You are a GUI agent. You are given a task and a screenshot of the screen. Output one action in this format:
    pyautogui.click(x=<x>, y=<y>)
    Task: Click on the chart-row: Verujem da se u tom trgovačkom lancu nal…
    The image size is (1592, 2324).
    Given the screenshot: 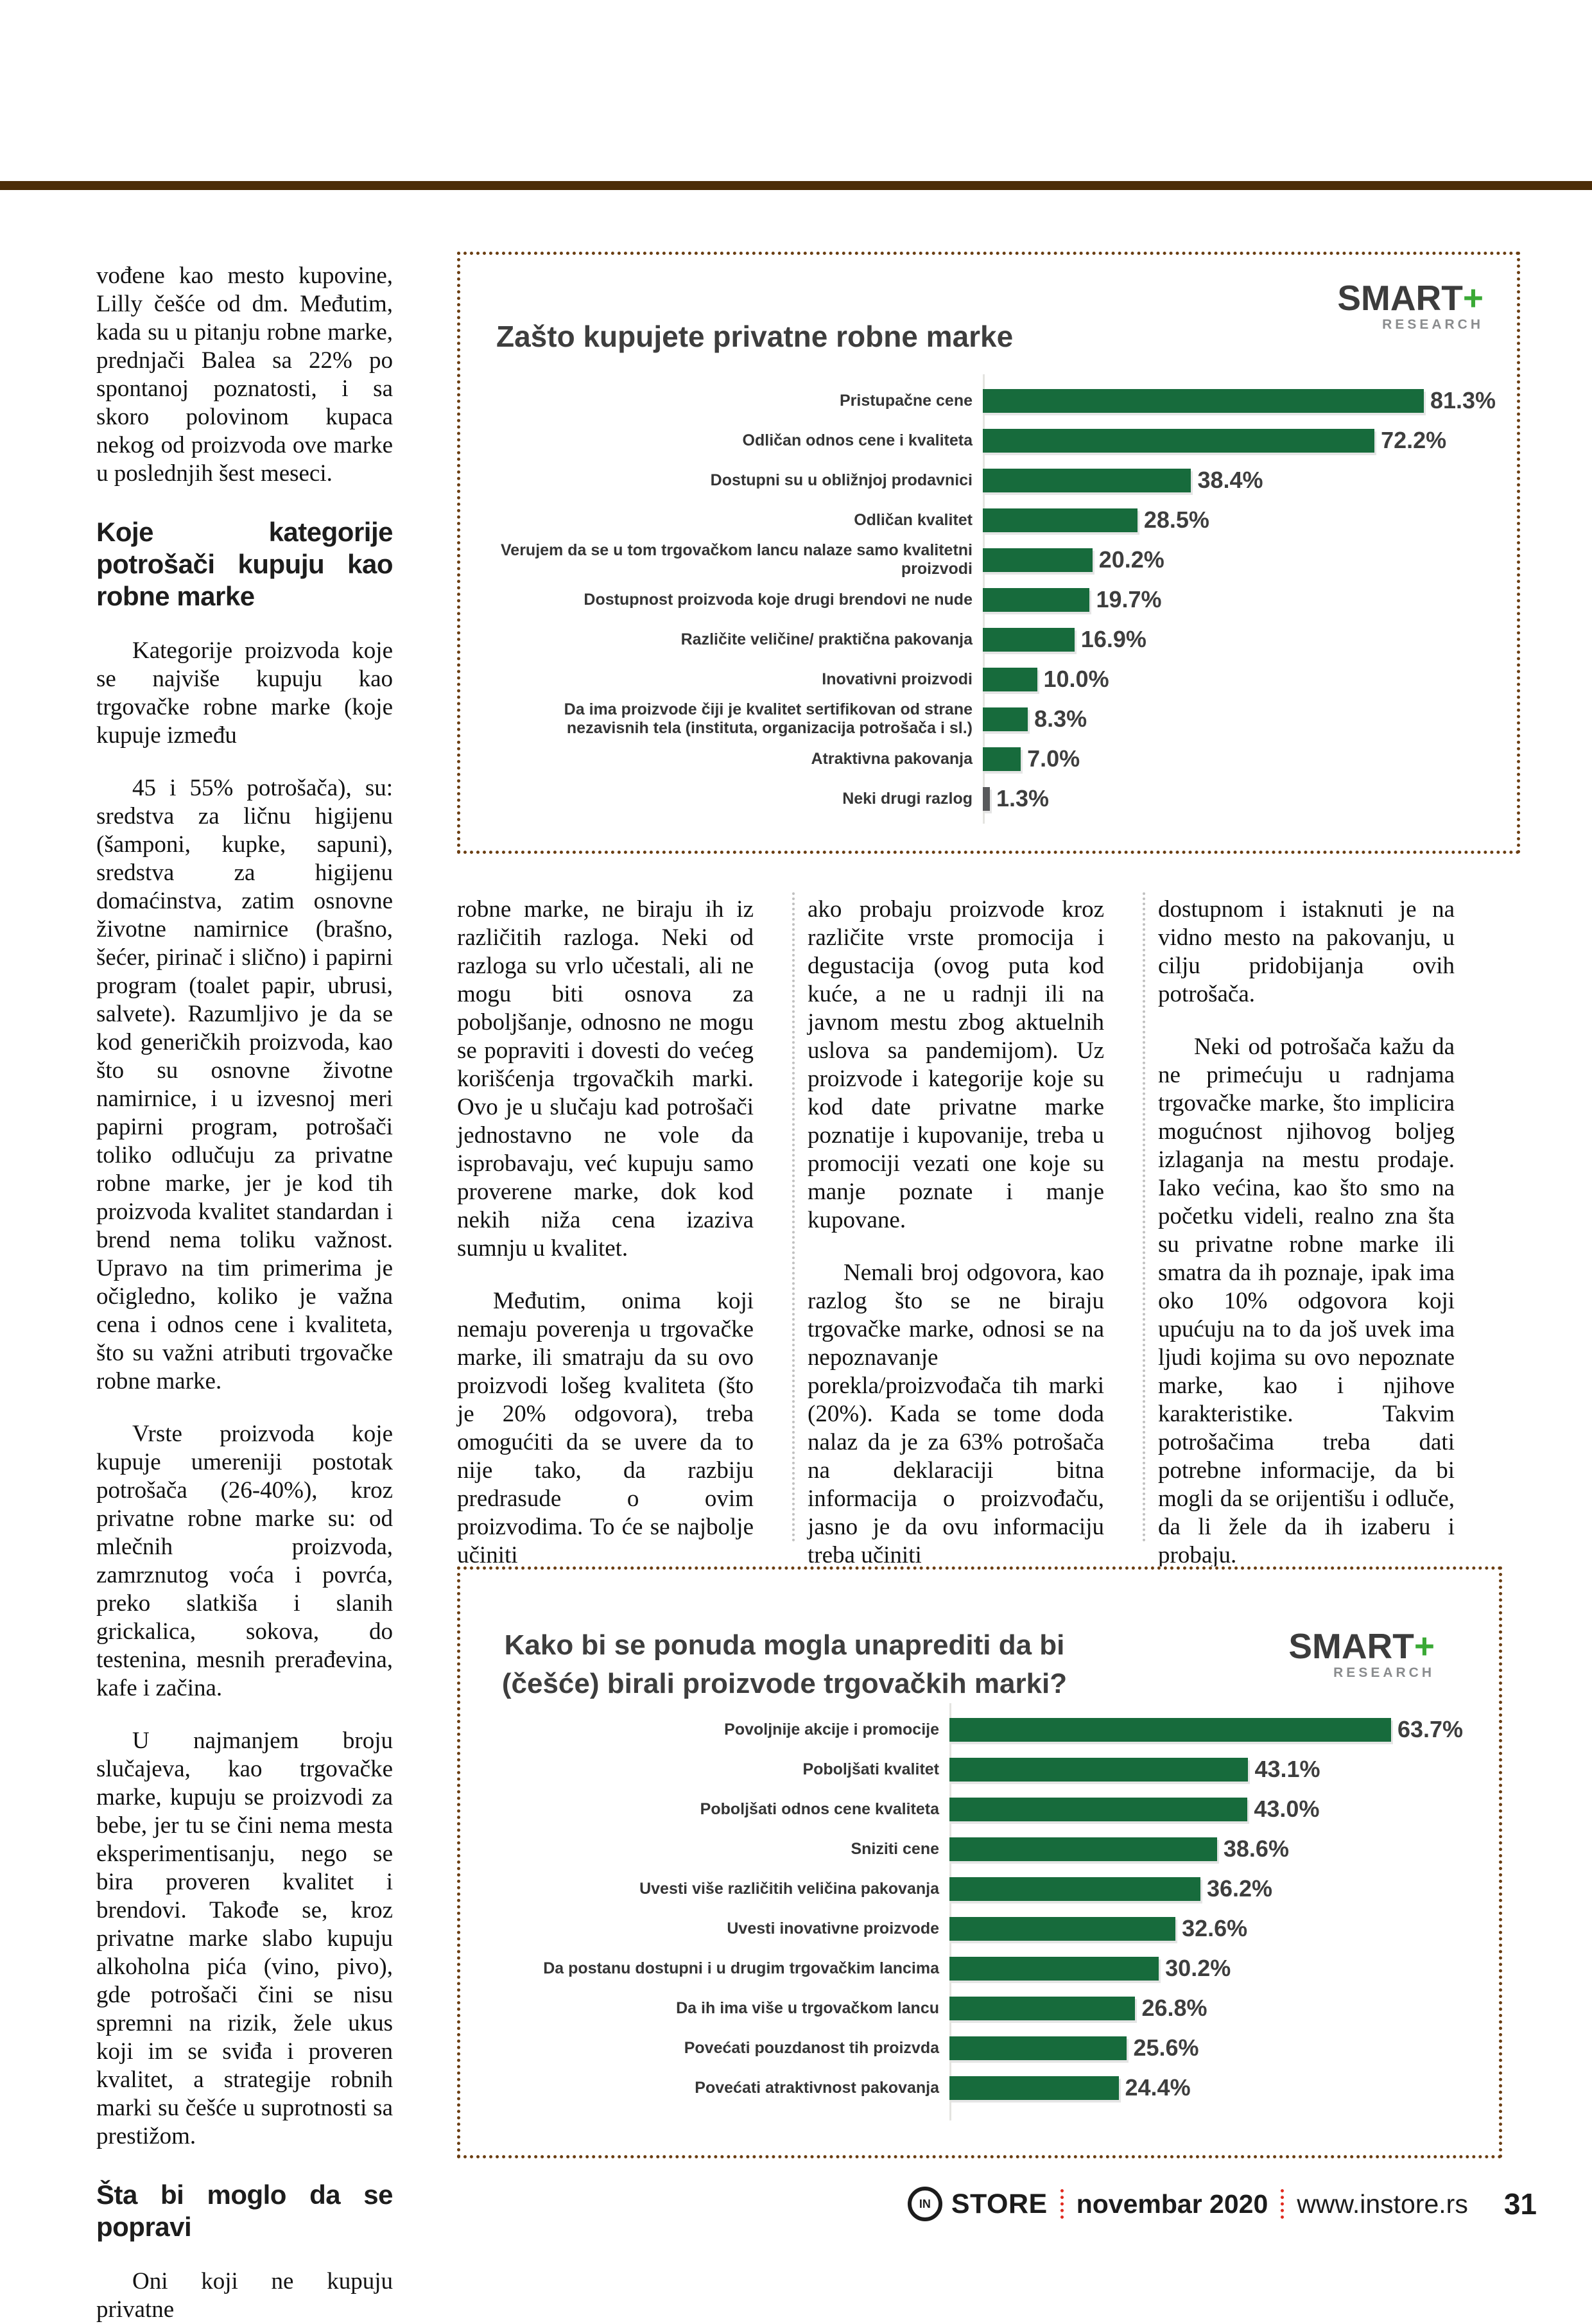 What is the action you would take?
    pyautogui.click(x=994, y=560)
    